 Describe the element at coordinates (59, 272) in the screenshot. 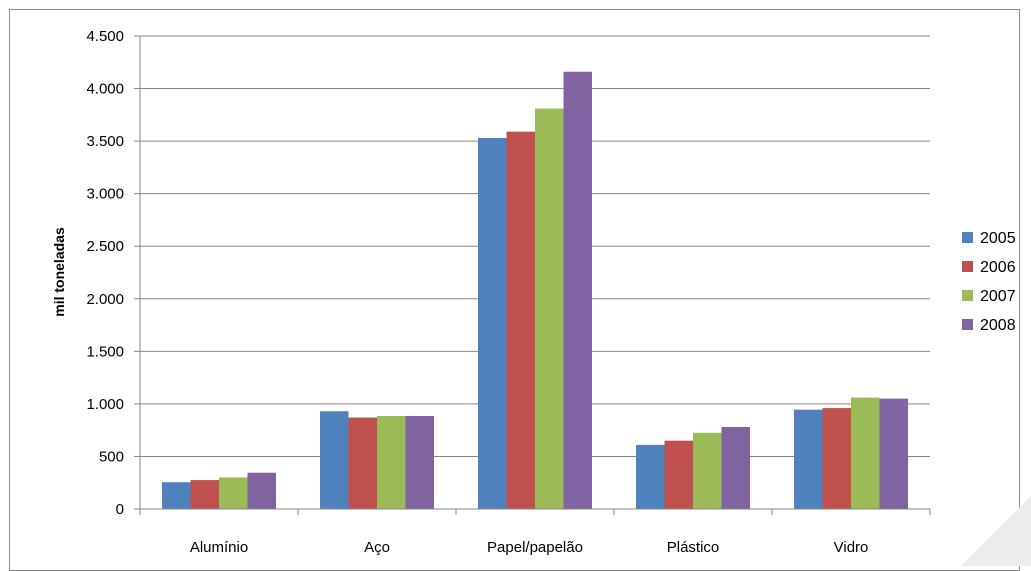

I see `y-axis-title: mil toneladas` at that location.